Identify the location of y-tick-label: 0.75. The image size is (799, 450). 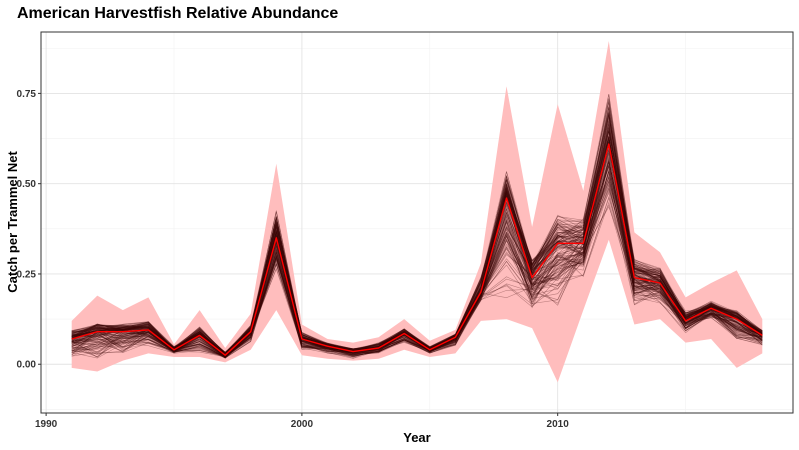
(27, 94).